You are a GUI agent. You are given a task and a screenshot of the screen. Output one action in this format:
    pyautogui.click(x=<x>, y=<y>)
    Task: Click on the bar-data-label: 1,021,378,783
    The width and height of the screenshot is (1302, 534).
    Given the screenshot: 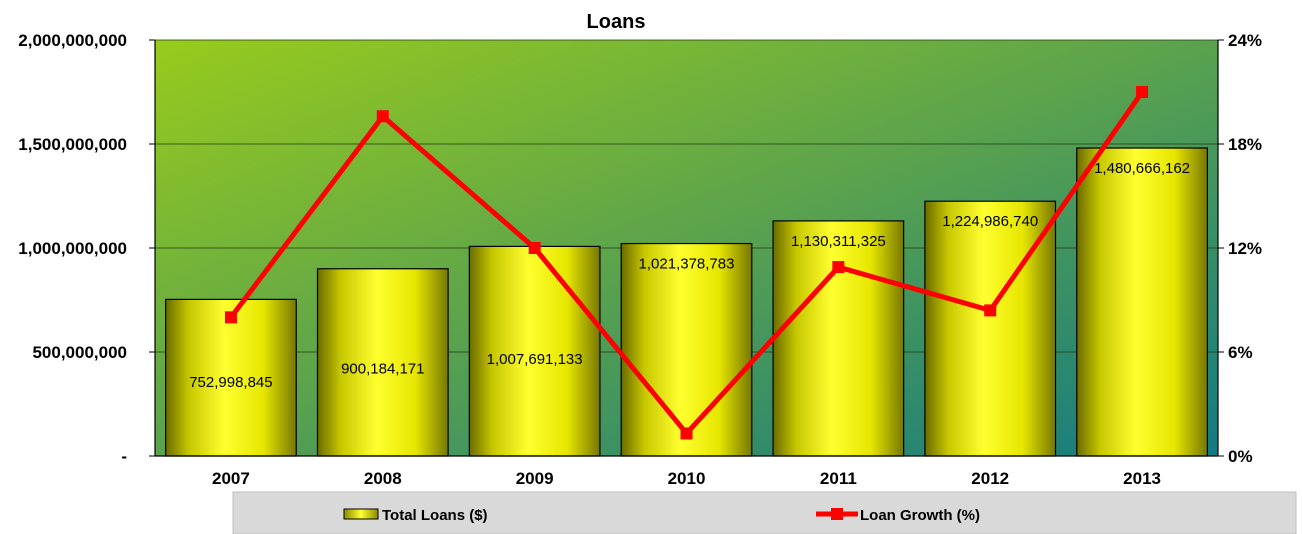 What is the action you would take?
    pyautogui.click(x=687, y=264)
    